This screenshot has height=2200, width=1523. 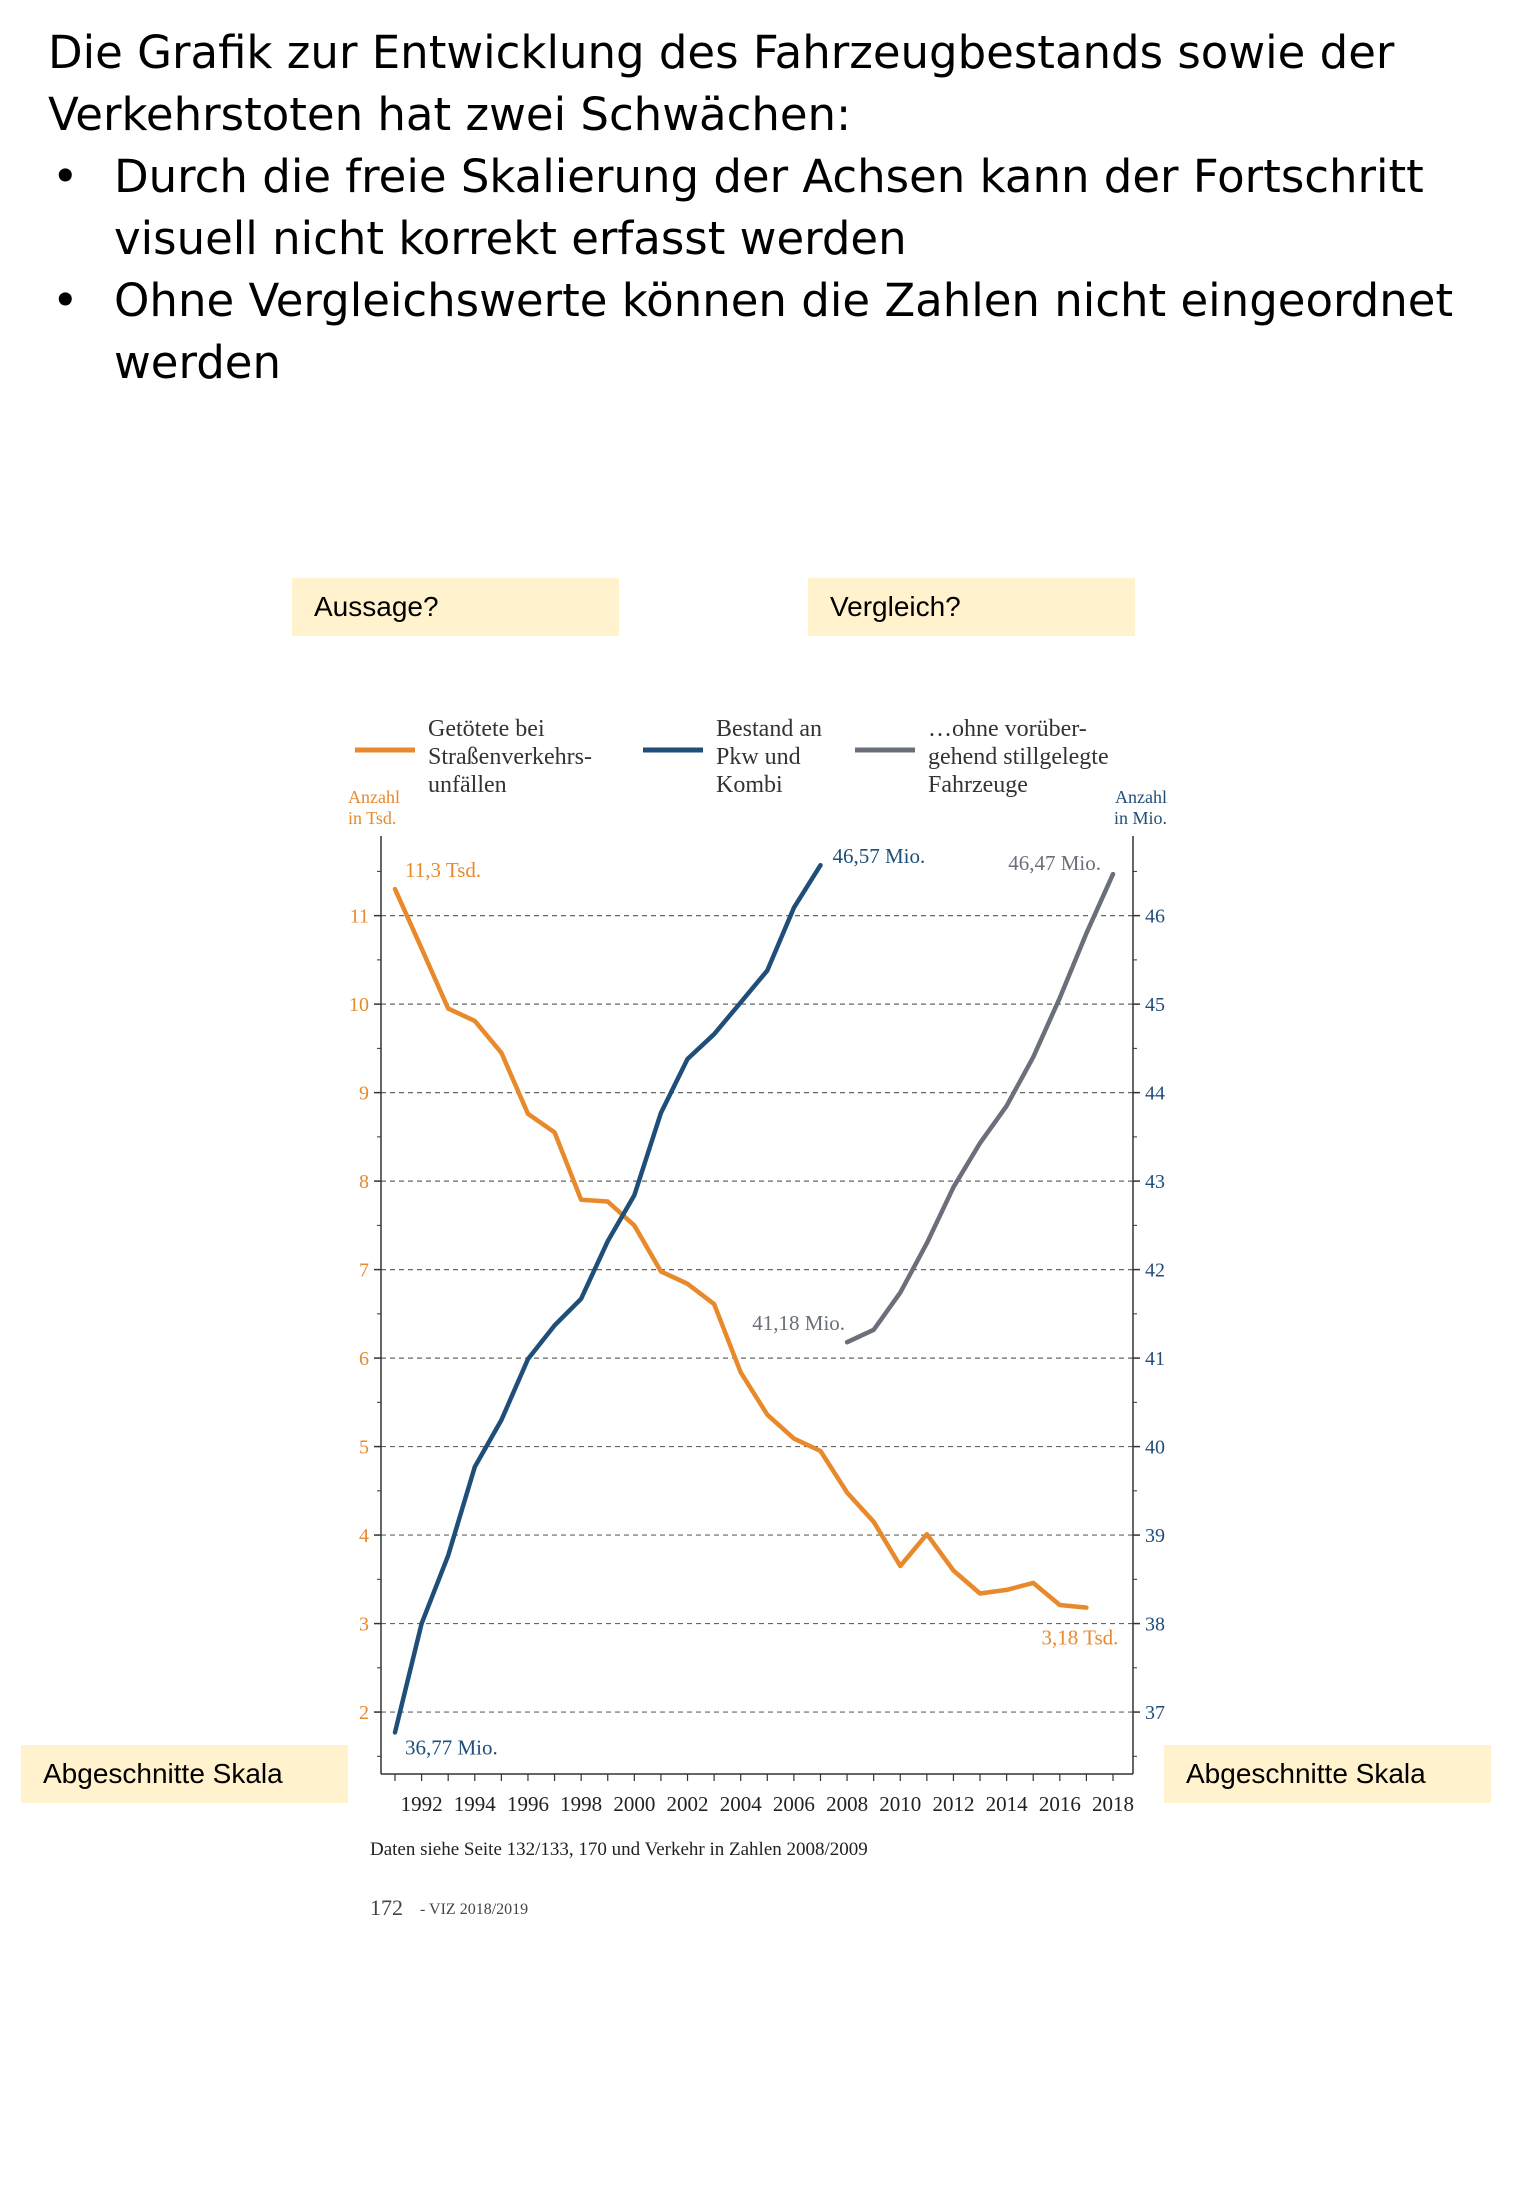 What do you see at coordinates (1155, 1448) in the screenshot?
I see `right-tick-label: 40` at bounding box center [1155, 1448].